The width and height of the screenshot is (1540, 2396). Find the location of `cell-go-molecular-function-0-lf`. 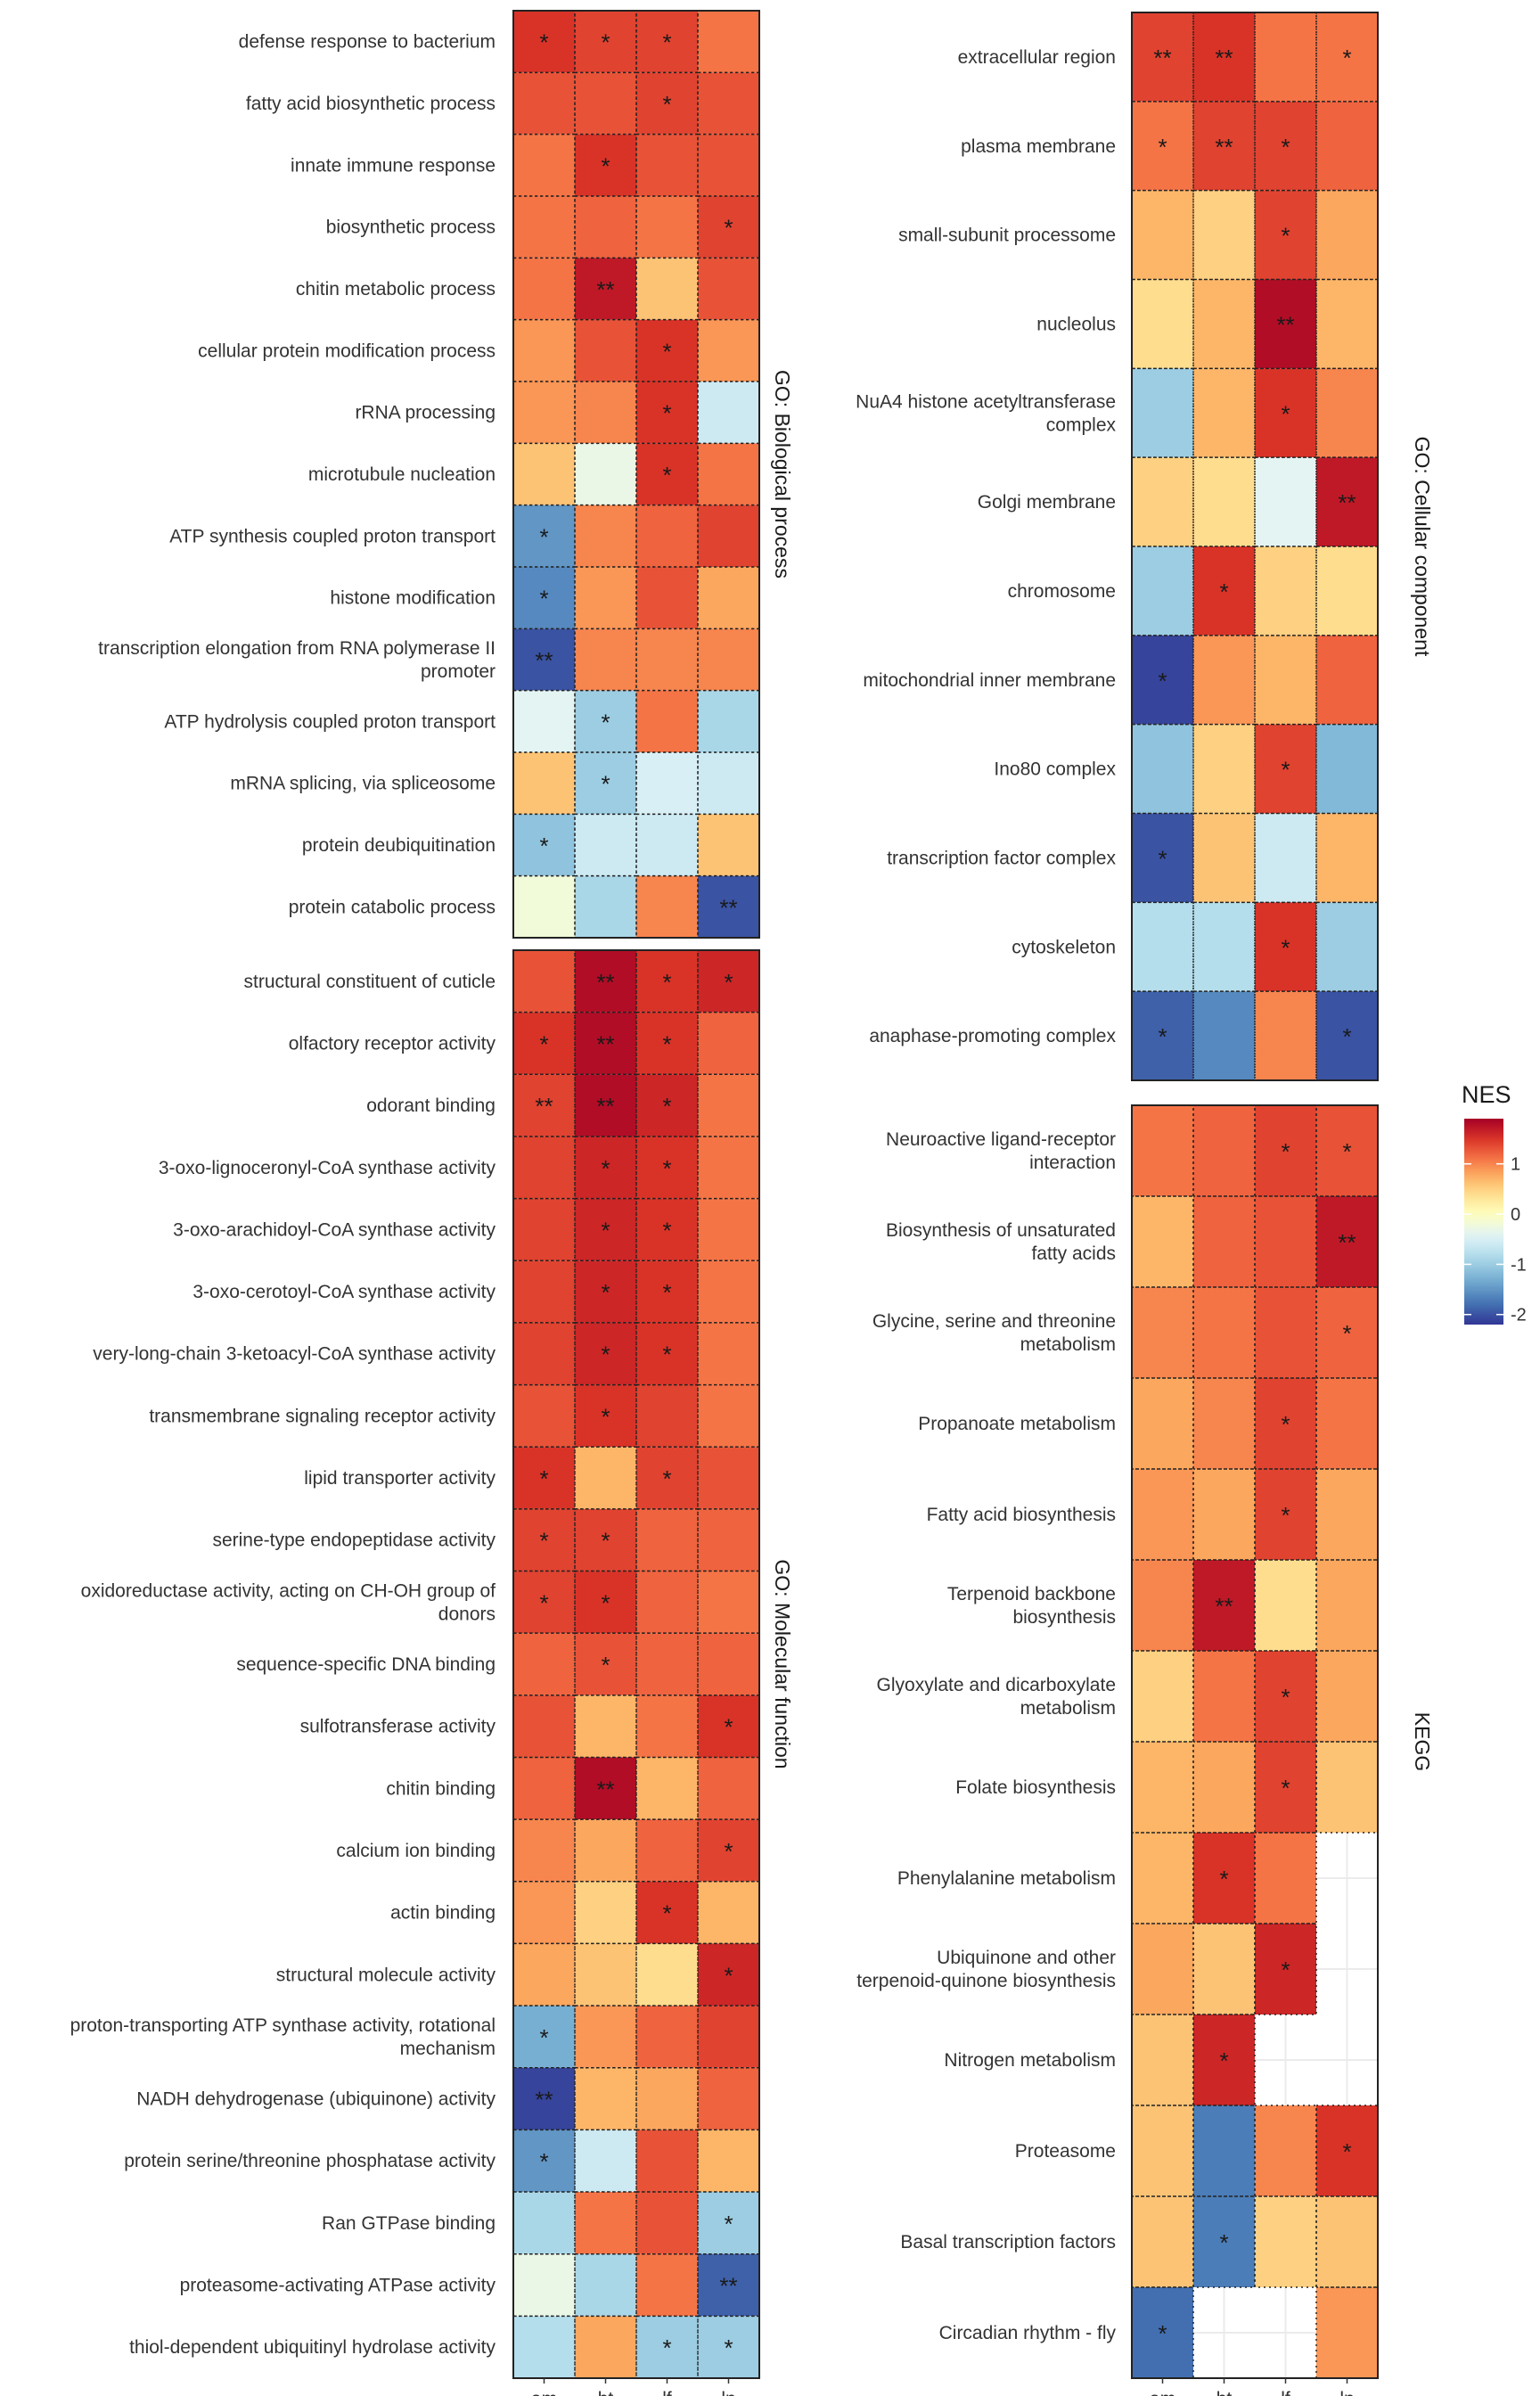

cell-go-molecular-function-0-lf is located at coordinates (667, 981).